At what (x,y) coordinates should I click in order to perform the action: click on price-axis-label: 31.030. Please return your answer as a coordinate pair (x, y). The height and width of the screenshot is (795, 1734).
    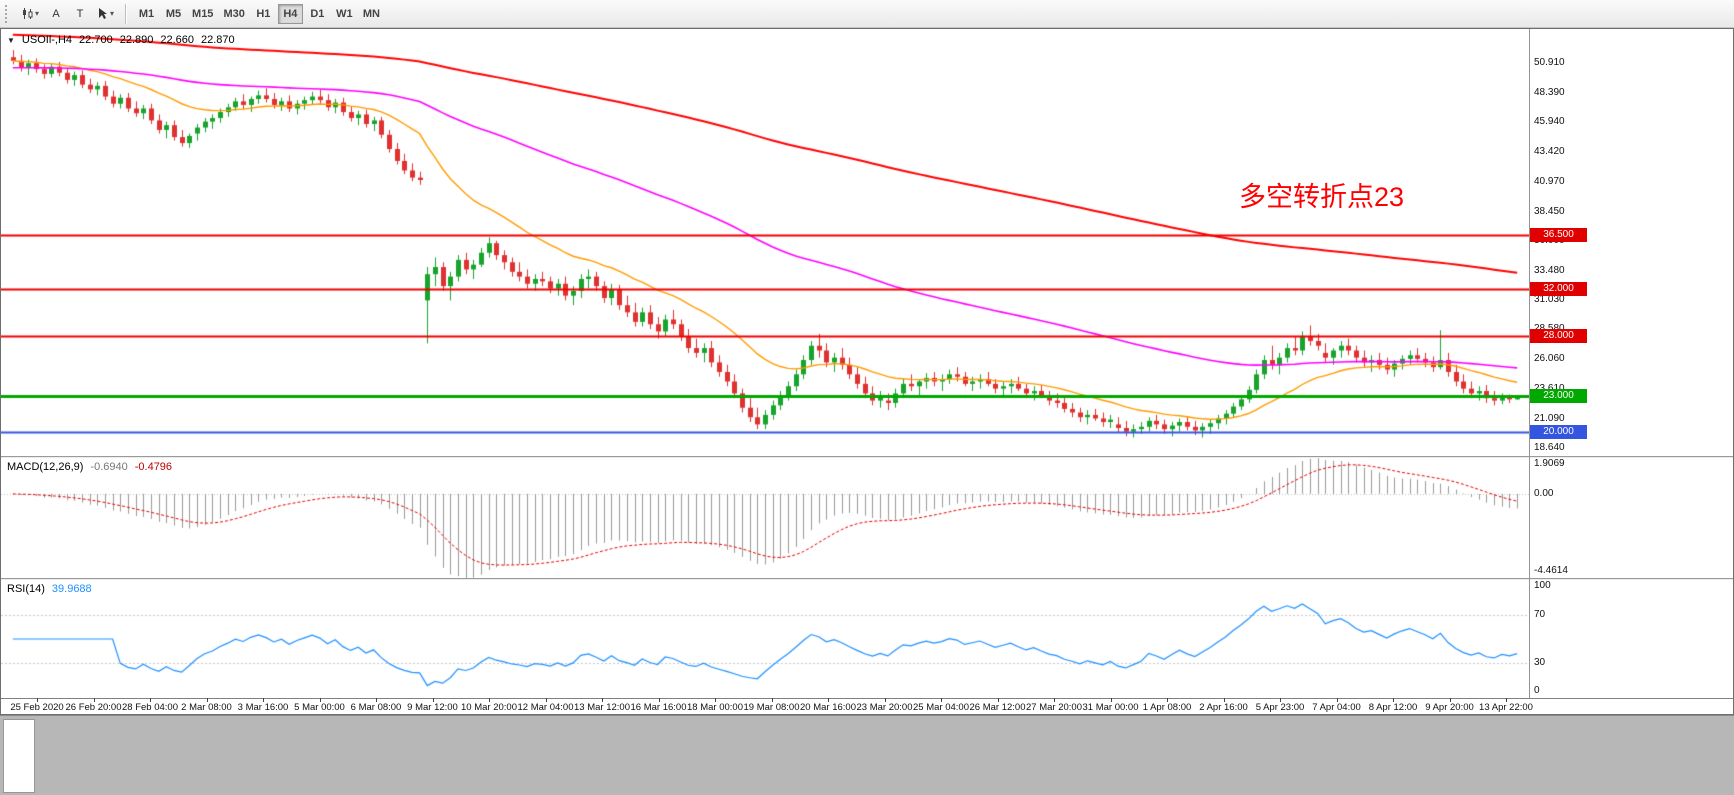
    Looking at the image, I should click on (1549, 300).